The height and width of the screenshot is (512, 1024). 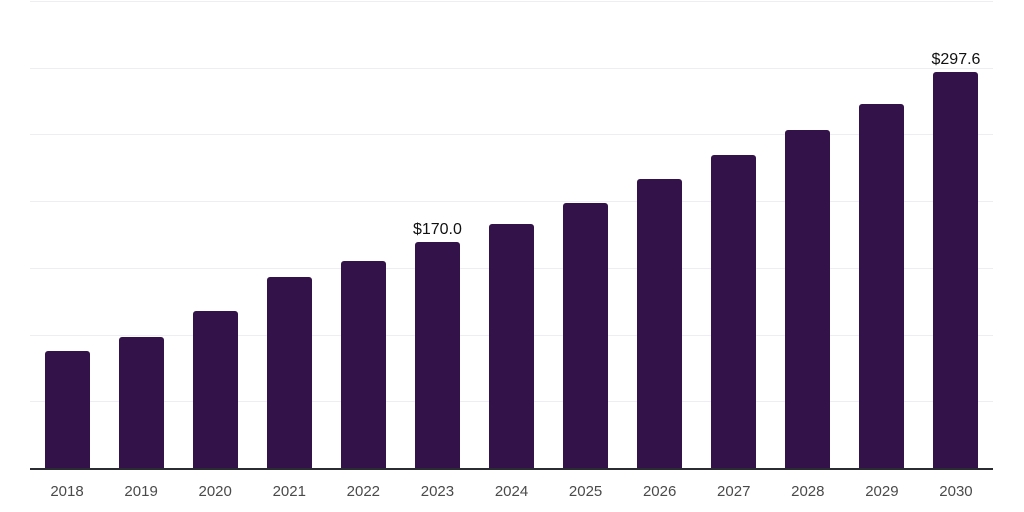 What do you see at coordinates (808, 299) in the screenshot?
I see `bar-2028` at bounding box center [808, 299].